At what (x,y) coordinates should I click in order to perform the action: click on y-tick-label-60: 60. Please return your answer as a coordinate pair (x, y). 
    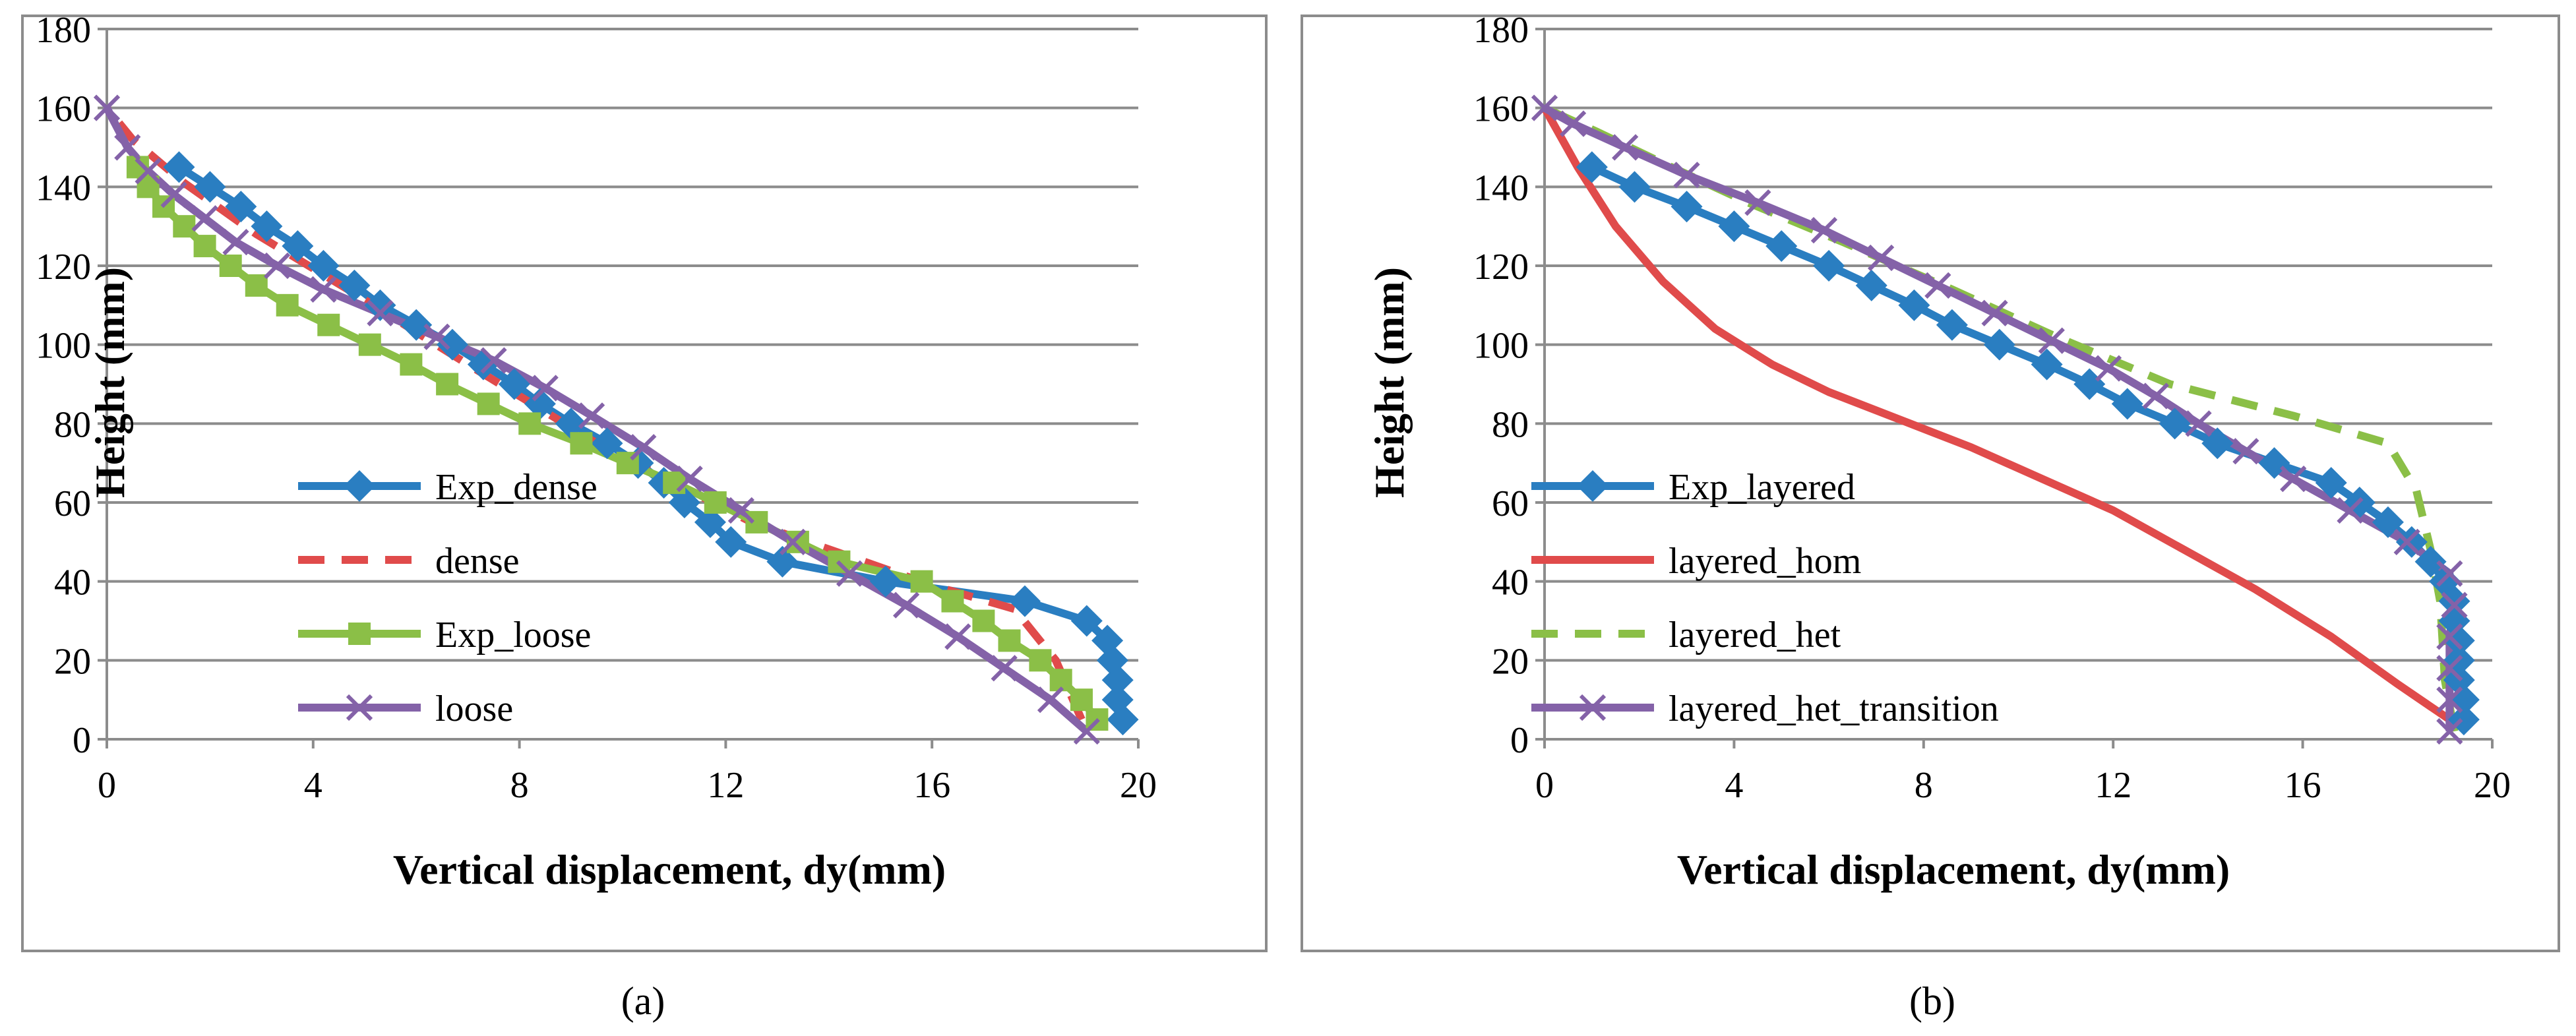
    Looking at the image, I should click on (72, 503).